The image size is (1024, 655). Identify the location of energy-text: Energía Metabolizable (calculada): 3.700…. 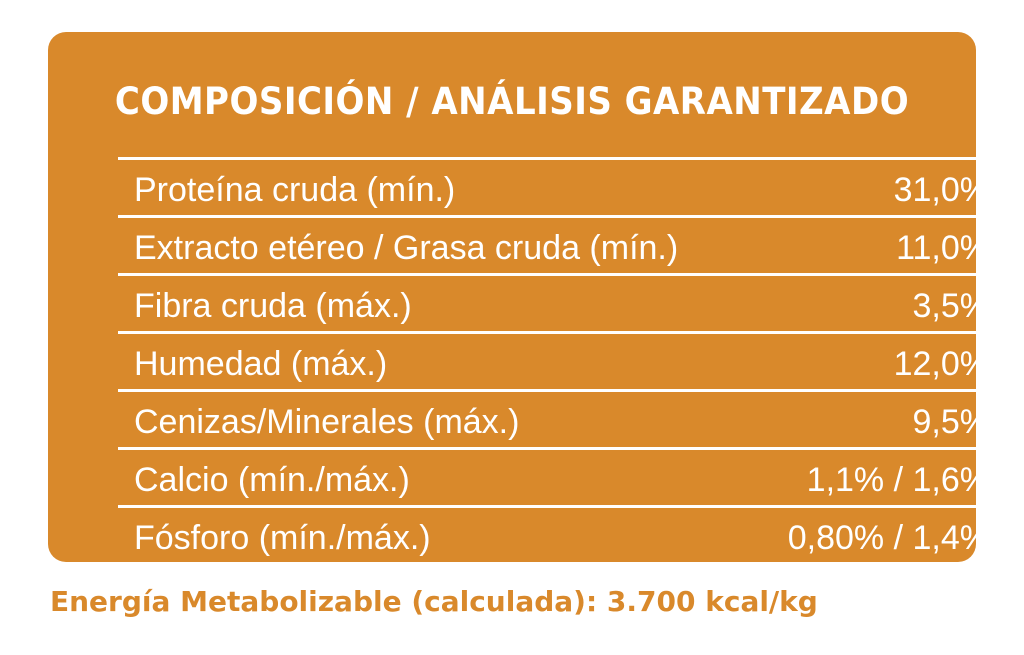
(434, 601).